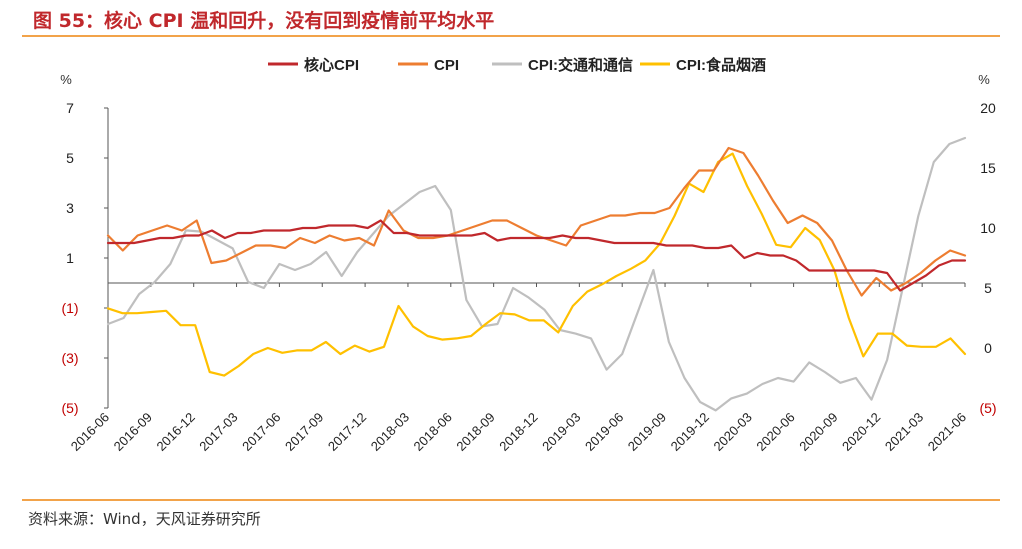 This screenshot has height=549, width=1022. I want to click on x-axis-tick-label: 2018-12, so click(518, 432).